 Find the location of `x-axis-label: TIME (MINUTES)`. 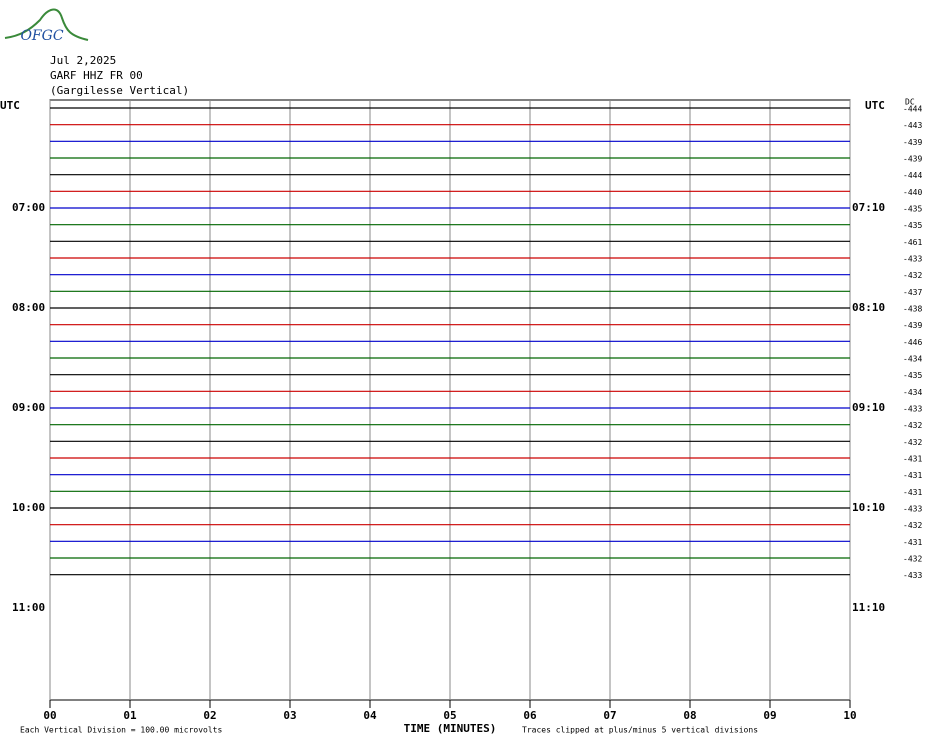

x-axis-label: TIME (MINUTES) is located at coordinates (450, 728).